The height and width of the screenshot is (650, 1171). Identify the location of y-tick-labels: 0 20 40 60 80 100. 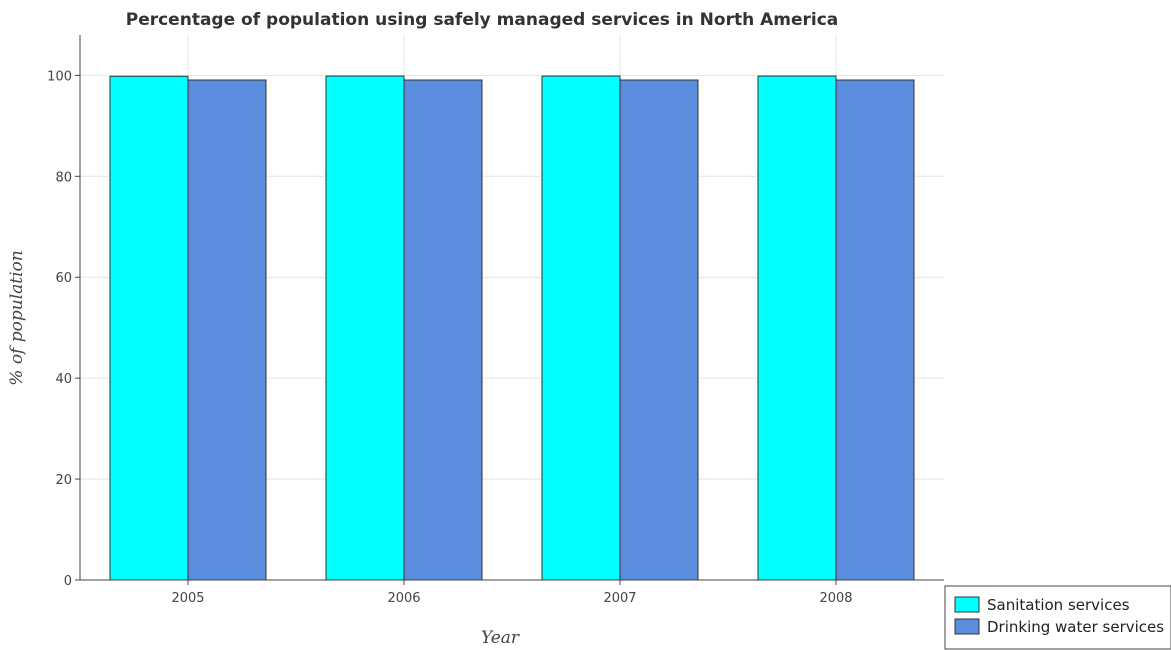
(59, 329).